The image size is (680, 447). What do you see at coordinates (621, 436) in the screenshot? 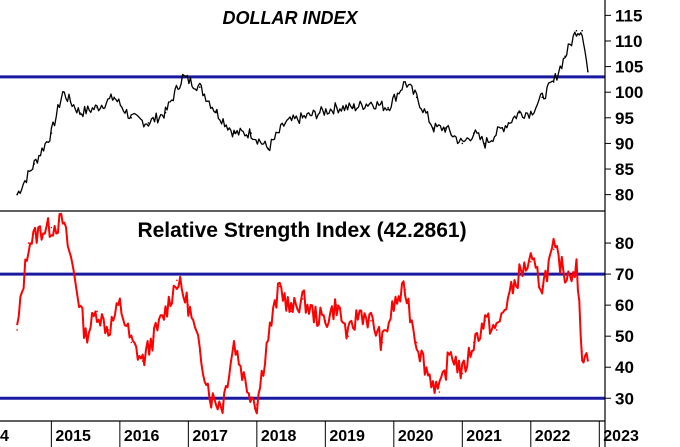
I see `x-tick-label: 2023` at bounding box center [621, 436].